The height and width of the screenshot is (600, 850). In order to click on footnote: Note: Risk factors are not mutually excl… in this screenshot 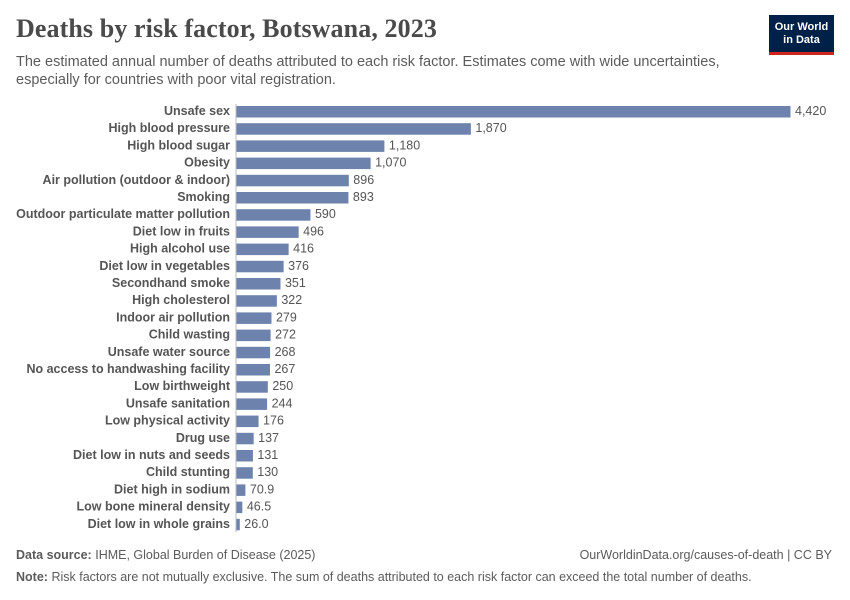, I will do `click(384, 577)`.